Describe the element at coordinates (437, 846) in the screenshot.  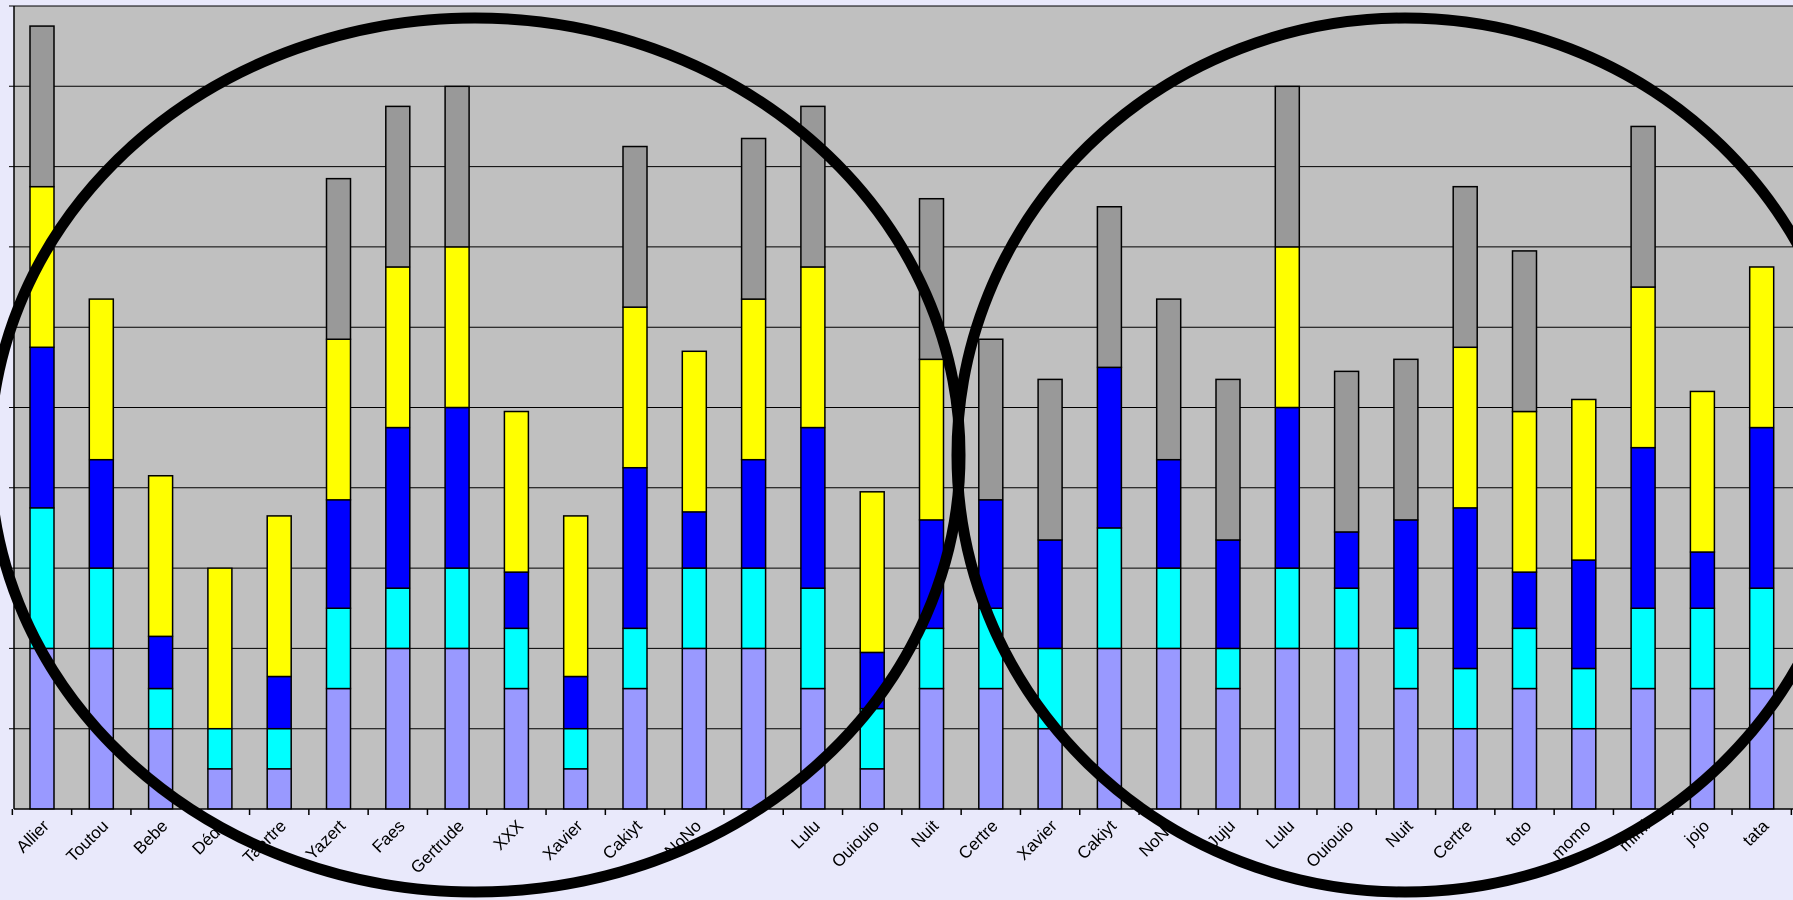
I see `x-tick-label: Gertrude` at that location.